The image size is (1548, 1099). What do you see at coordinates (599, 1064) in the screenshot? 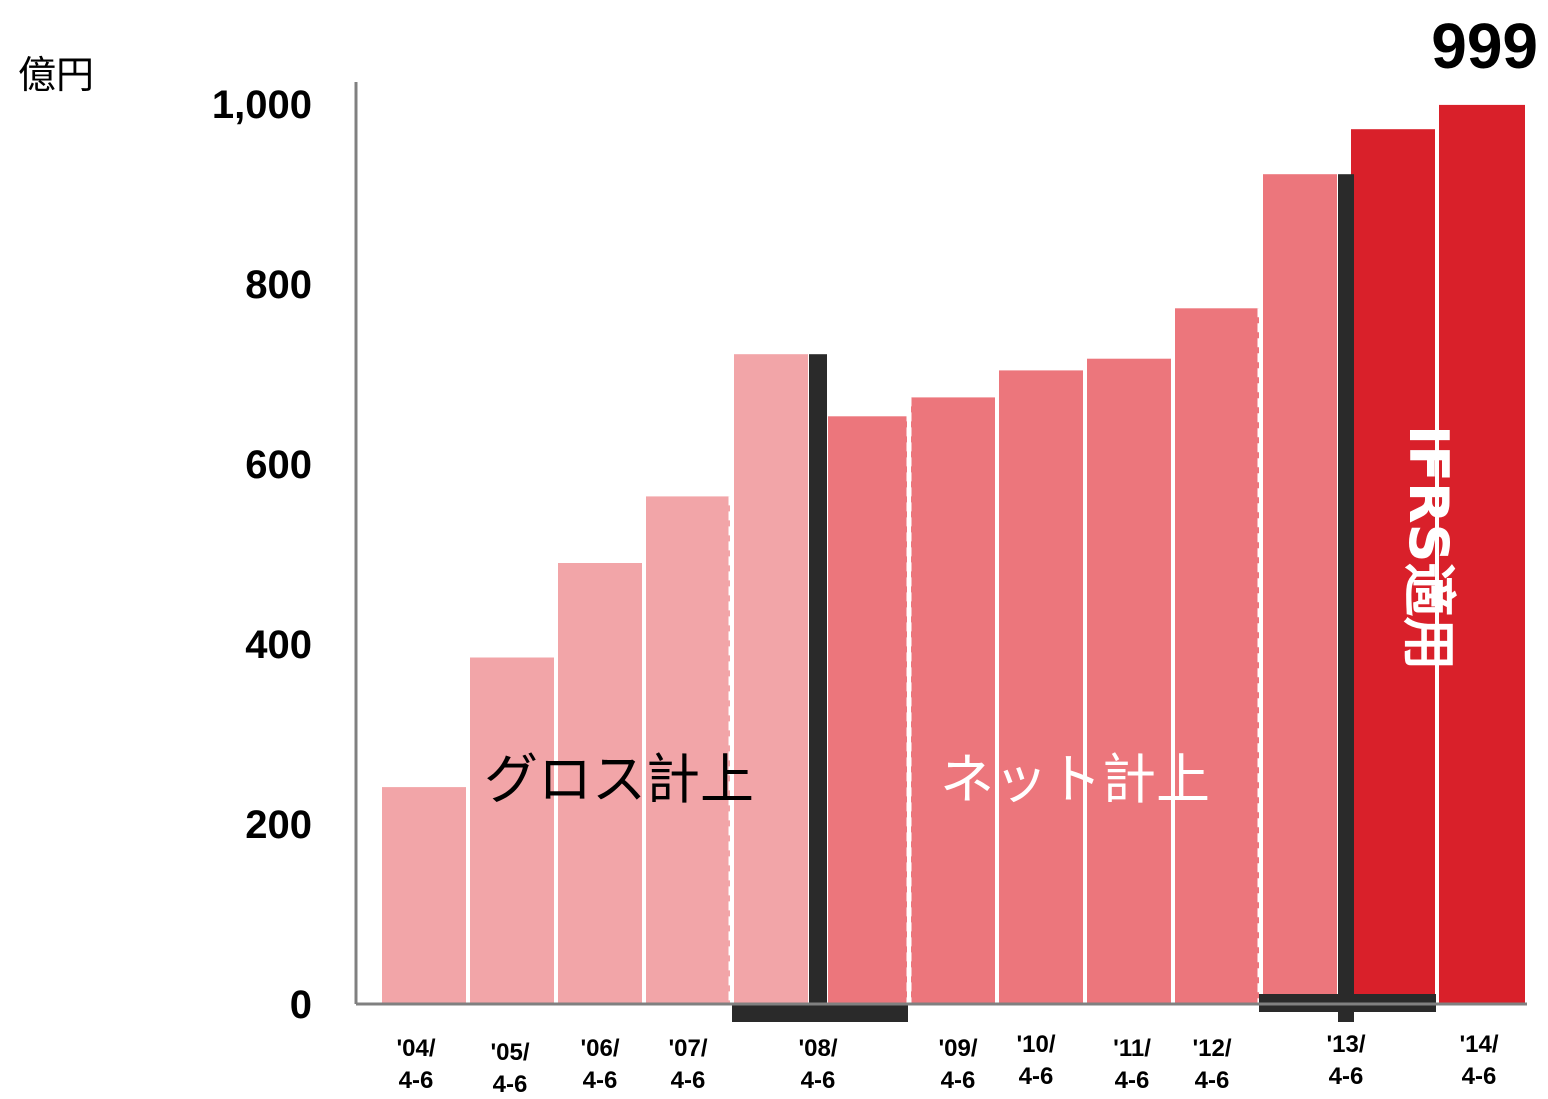
I see `x-category-label: '06/4-6` at bounding box center [599, 1064].